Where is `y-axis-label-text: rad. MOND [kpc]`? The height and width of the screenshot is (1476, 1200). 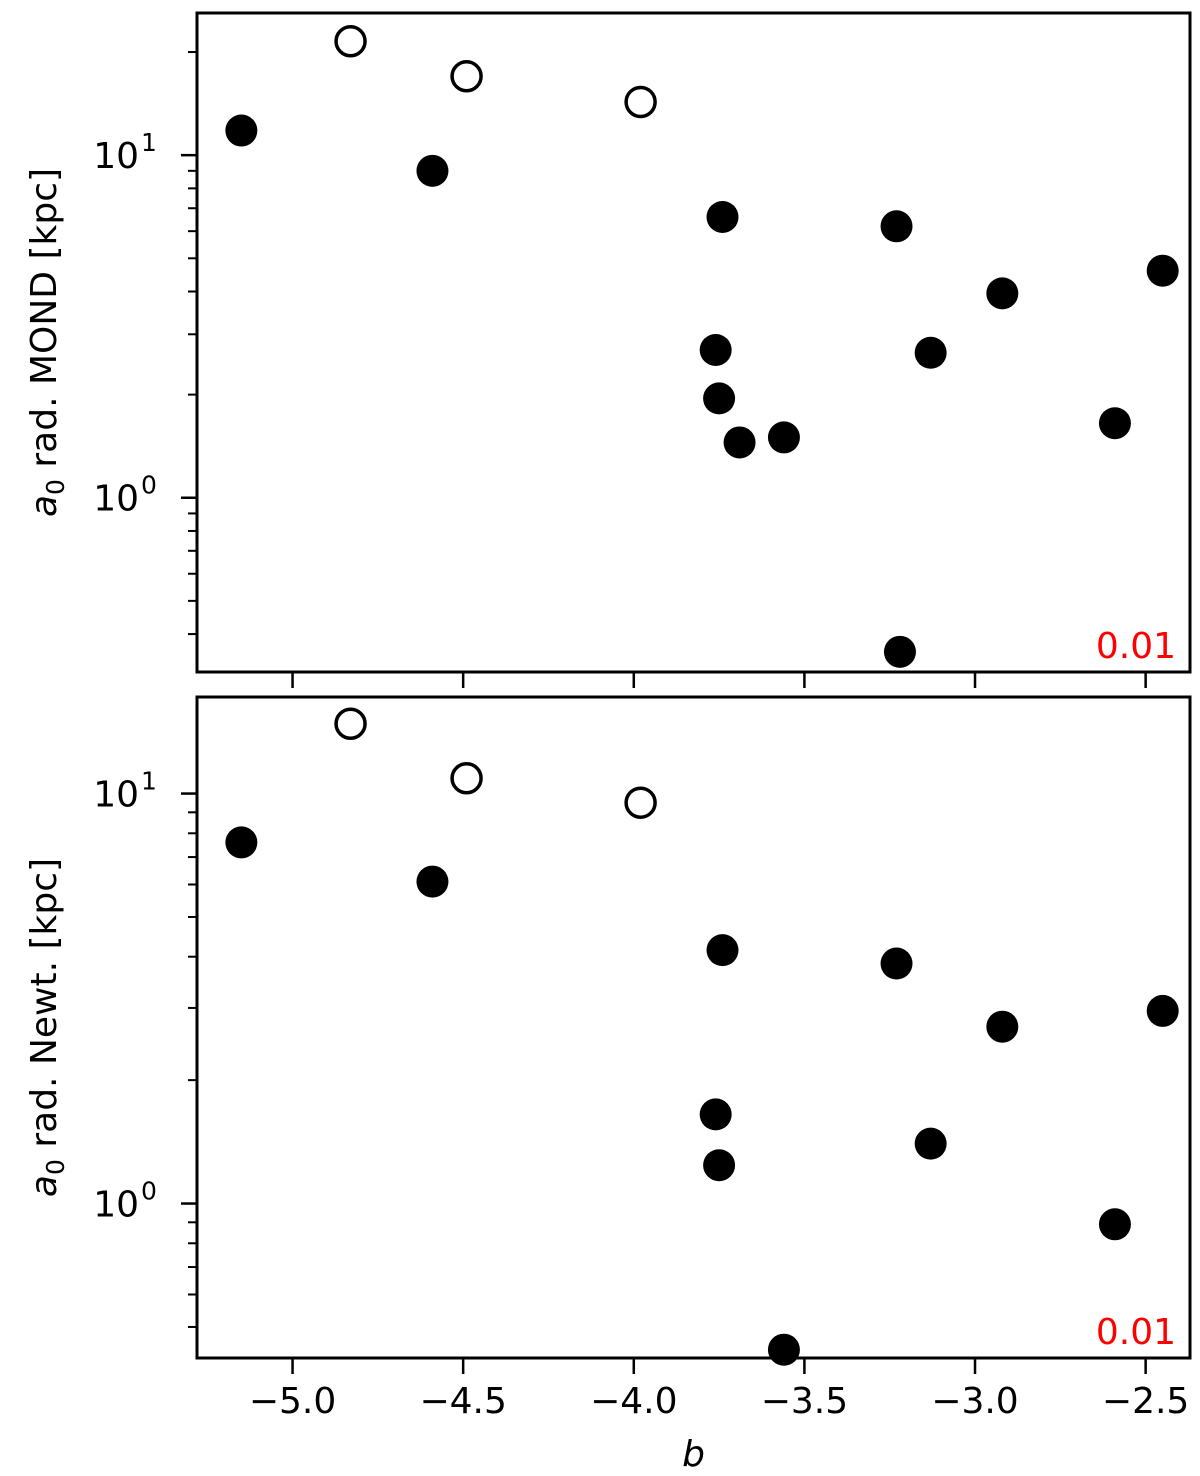 y-axis-label-text: rad. MOND [kpc] is located at coordinates (44, 323).